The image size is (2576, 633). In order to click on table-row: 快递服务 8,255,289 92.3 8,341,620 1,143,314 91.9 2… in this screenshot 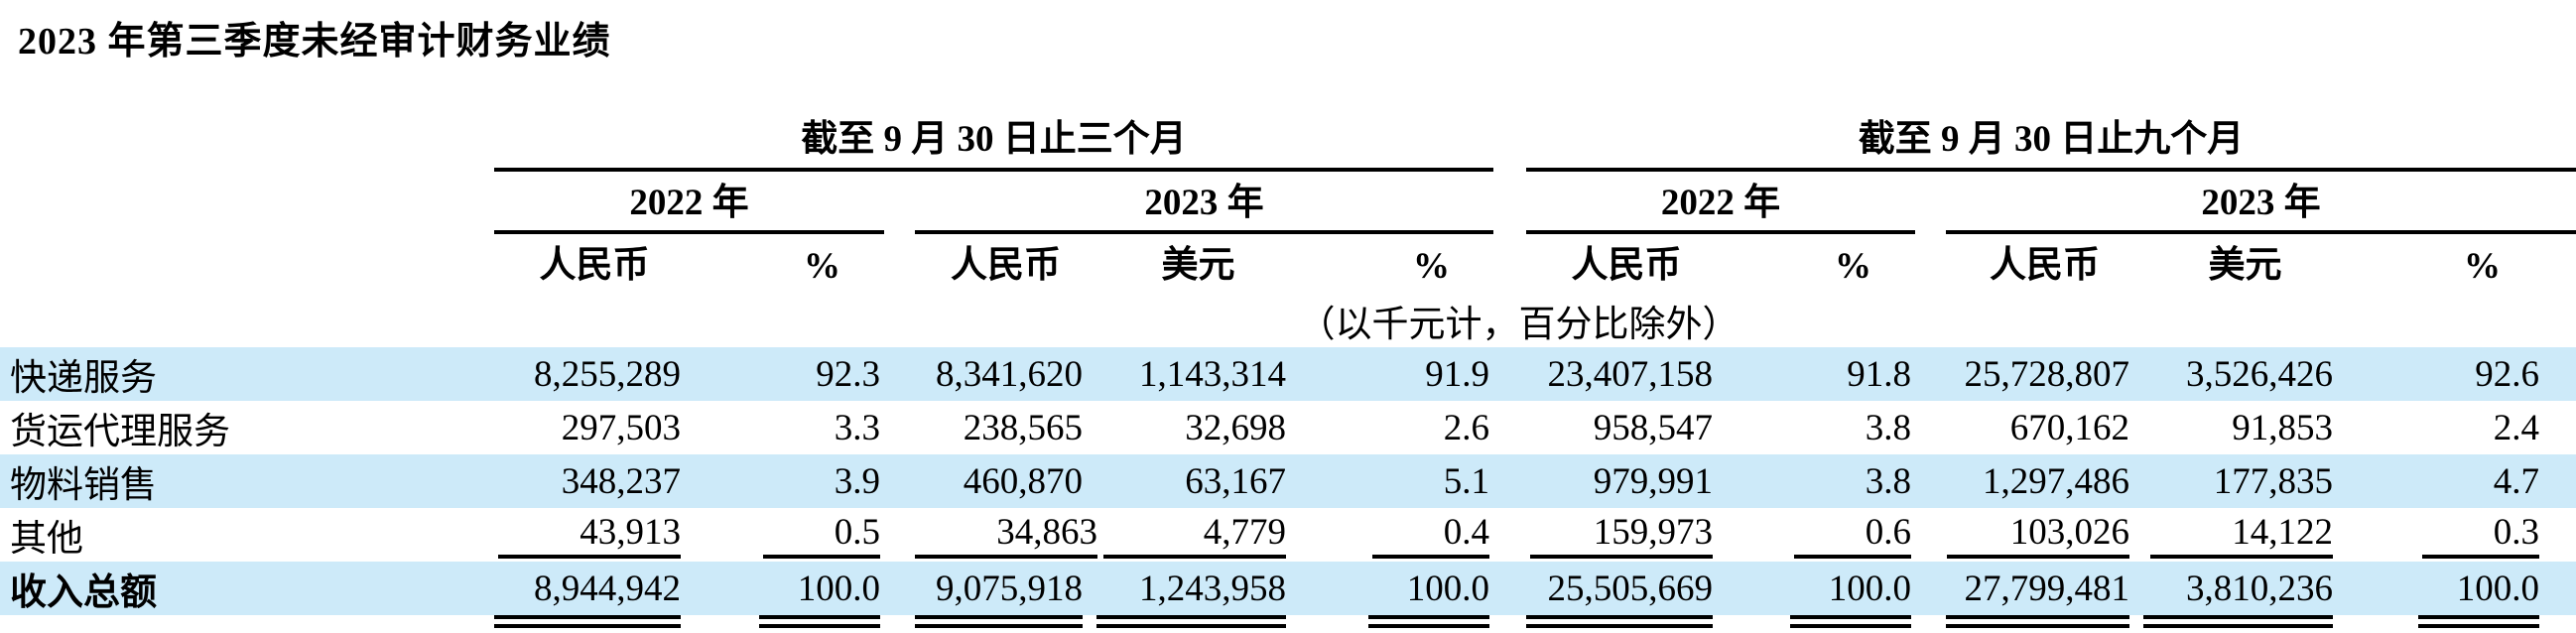, I will do `click(1288, 374)`.